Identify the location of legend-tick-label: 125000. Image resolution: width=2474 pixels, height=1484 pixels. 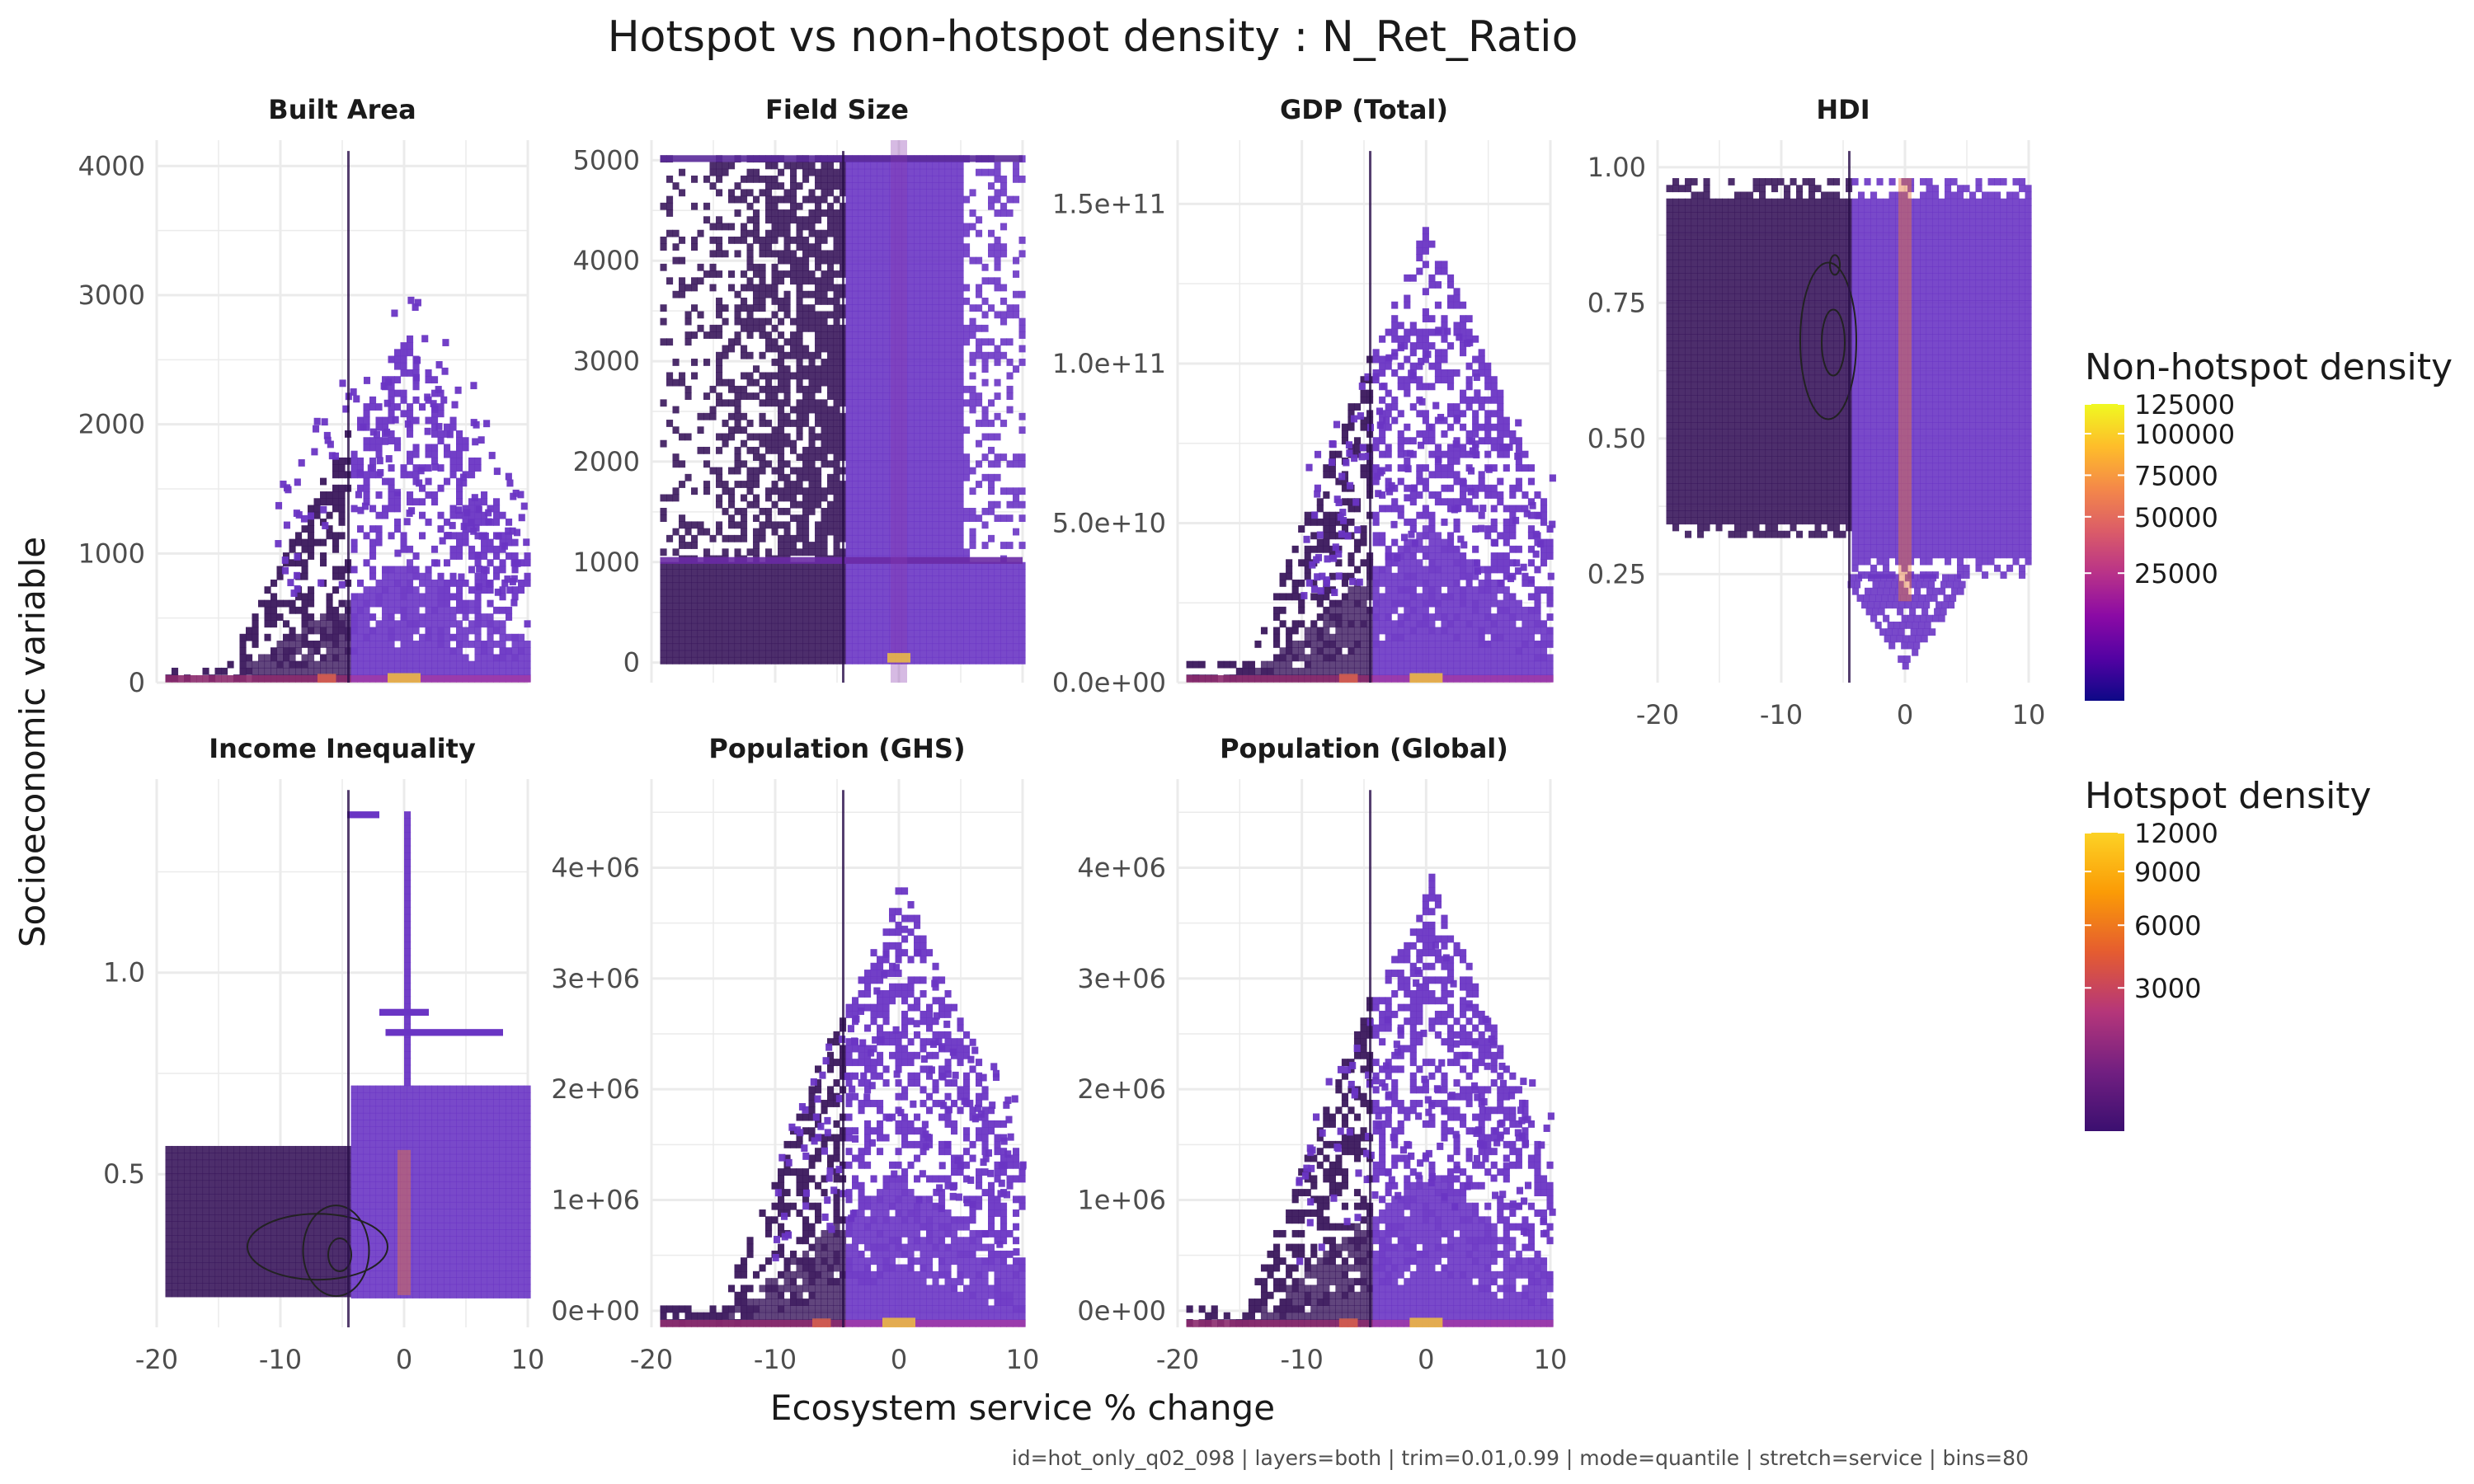
(2184, 404).